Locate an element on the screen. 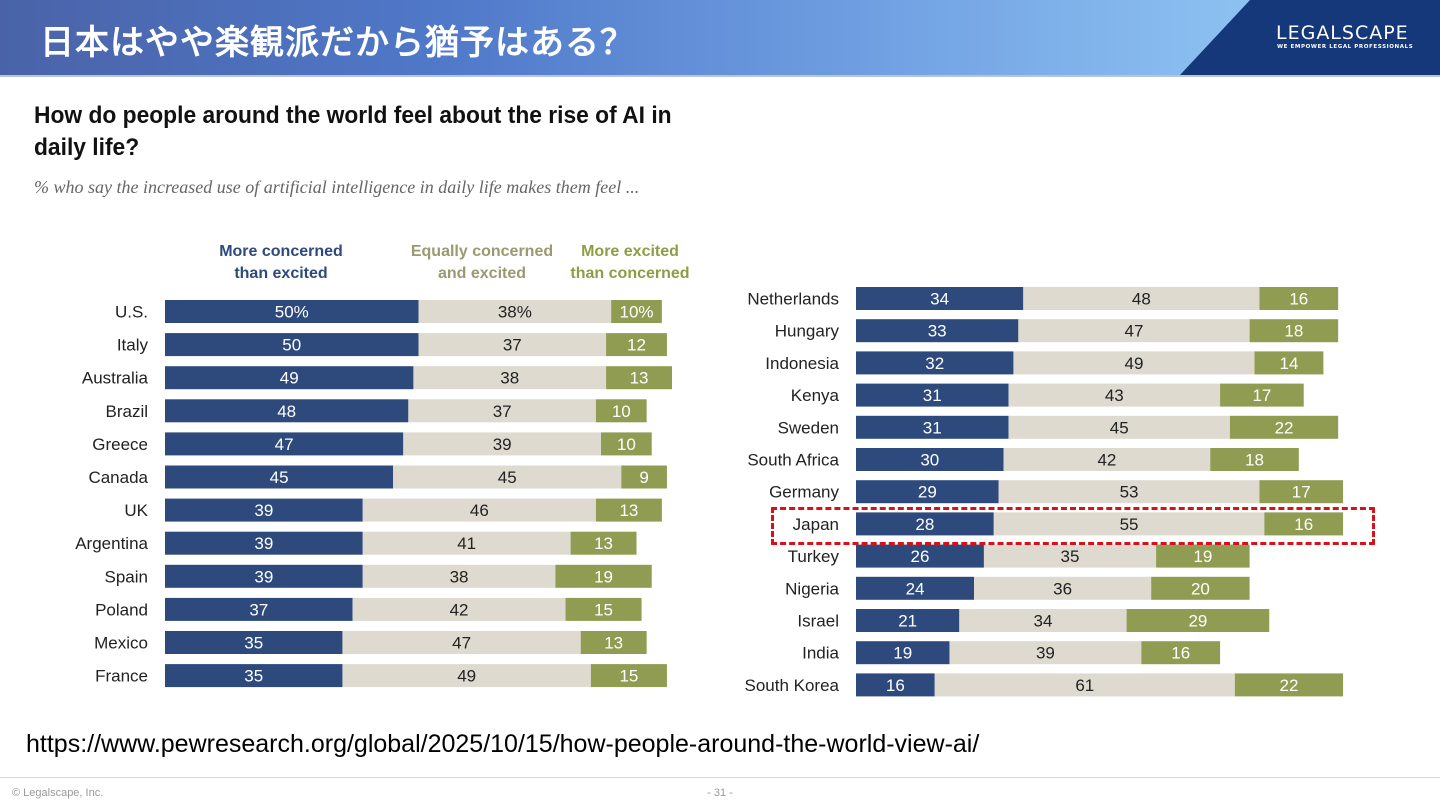 This screenshot has width=1440, height=810. data-label-equal: 46 is located at coordinates (479, 510).